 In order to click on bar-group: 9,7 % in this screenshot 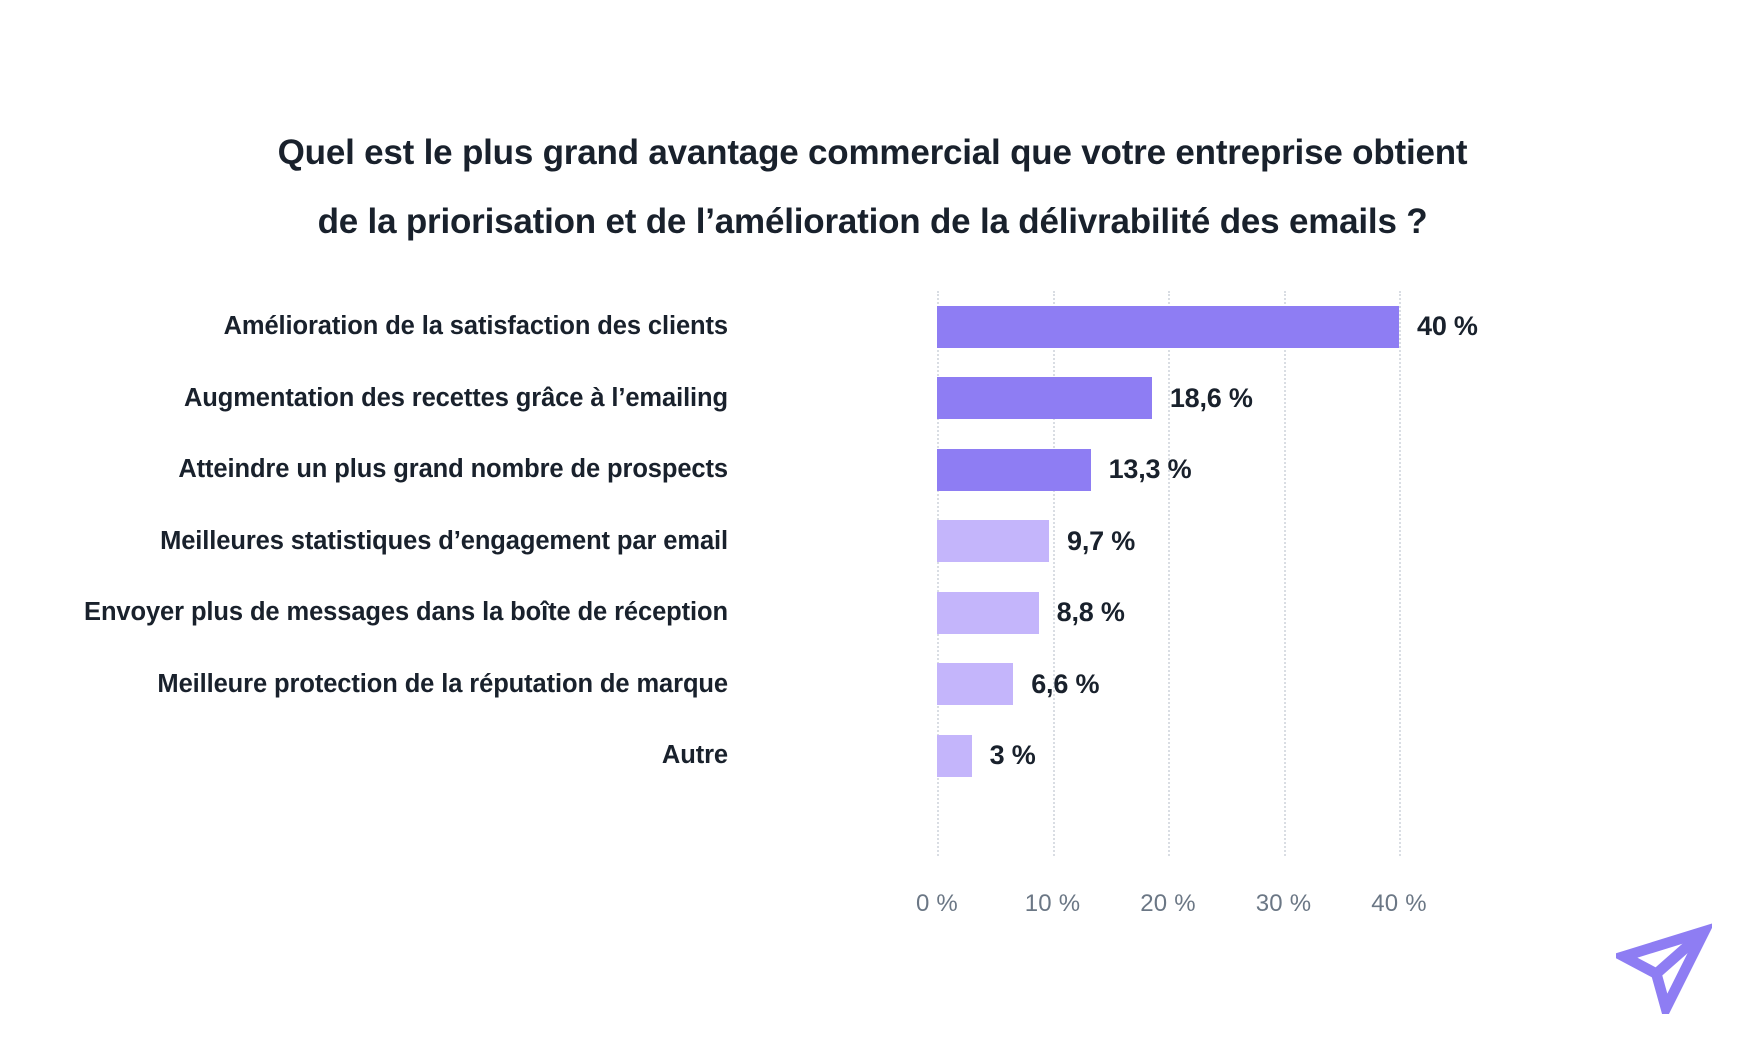, I will do `click(1036, 542)`.